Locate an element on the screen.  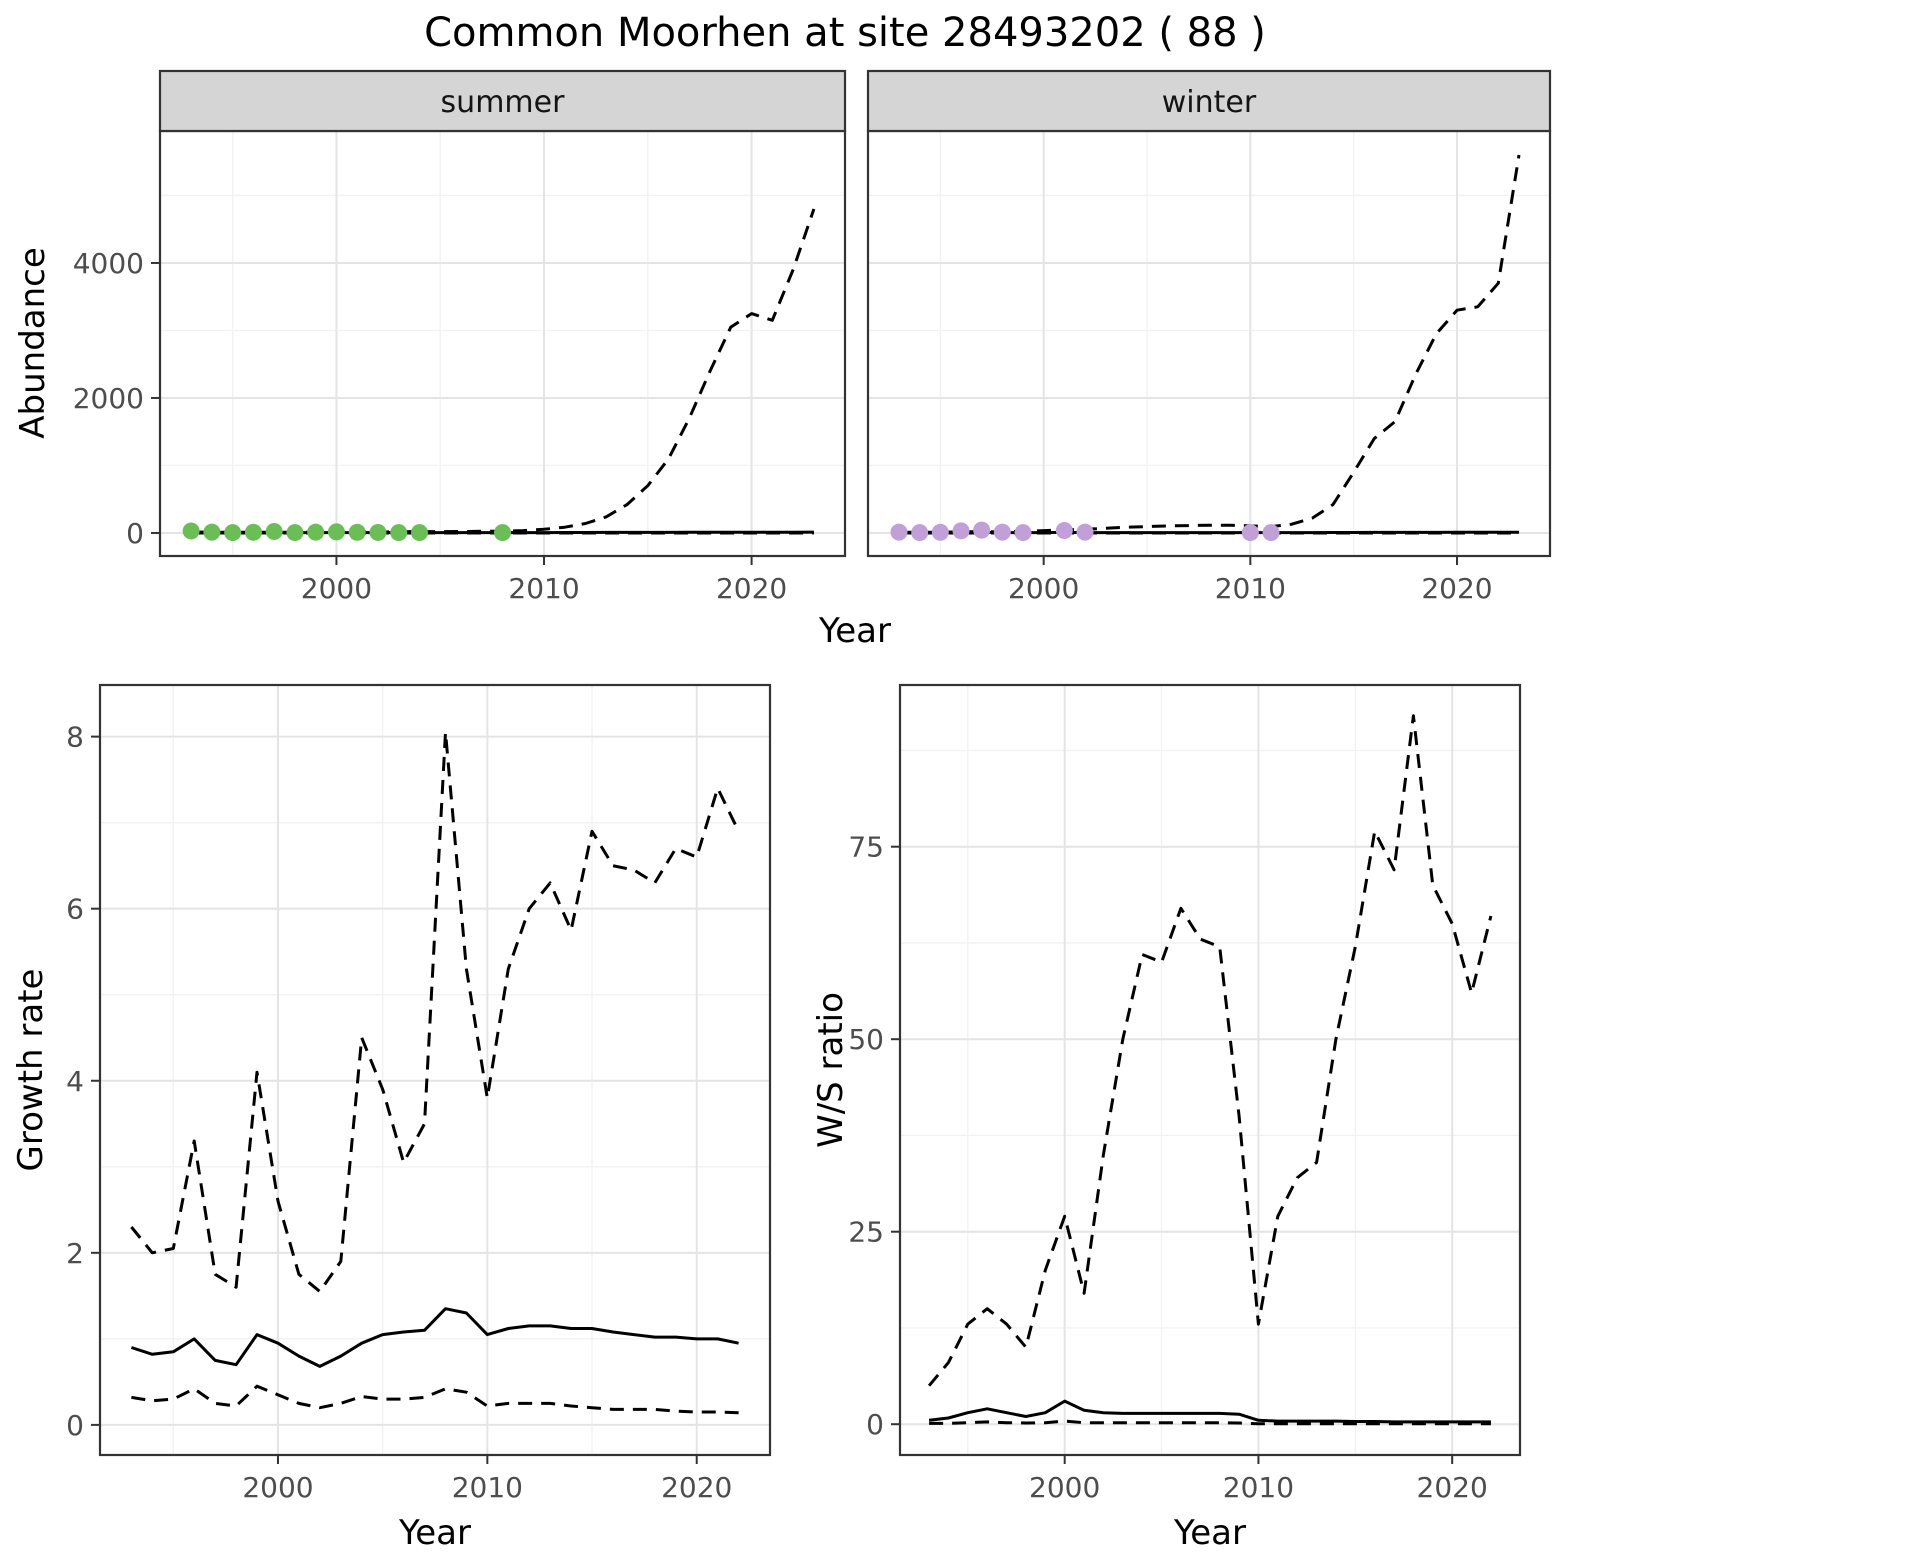
y-tick-label: 25 is located at coordinates (866, 1232).